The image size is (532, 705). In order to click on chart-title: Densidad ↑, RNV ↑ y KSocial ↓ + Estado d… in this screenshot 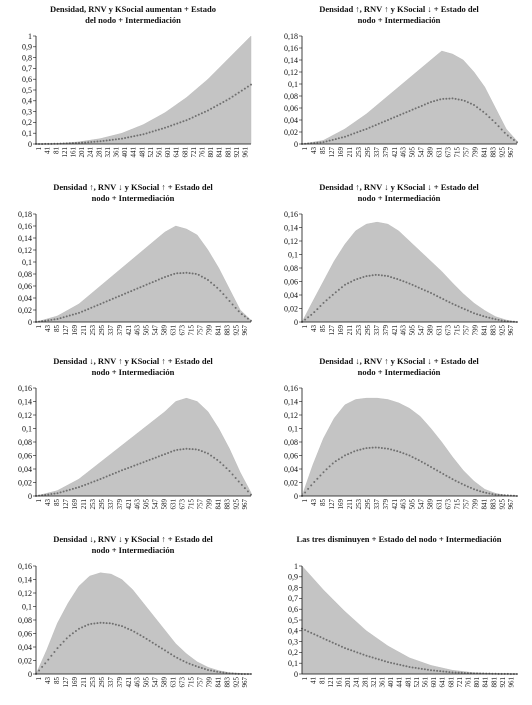, I will do `click(399, 14)`.